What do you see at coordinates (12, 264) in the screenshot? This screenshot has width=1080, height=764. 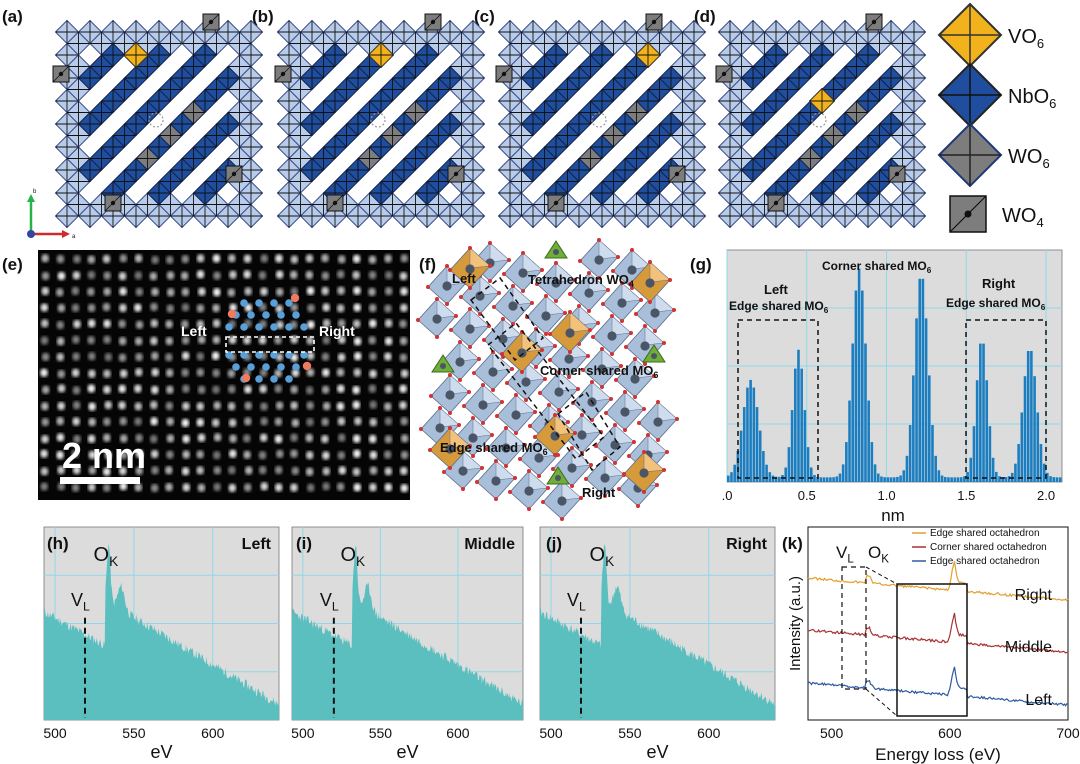 I see `panel-label-e: (e)` at bounding box center [12, 264].